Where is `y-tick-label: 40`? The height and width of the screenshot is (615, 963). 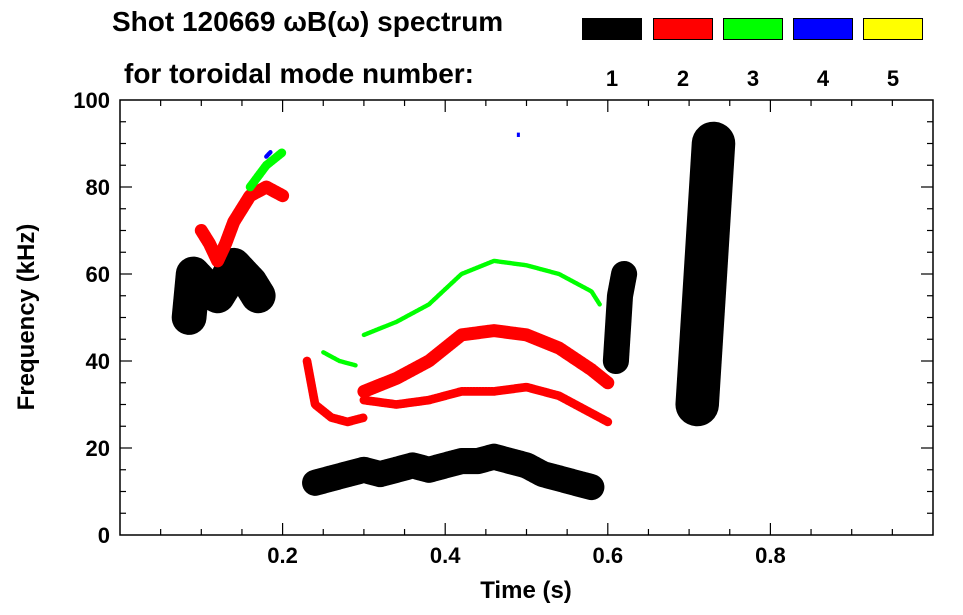 y-tick-label: 40 is located at coordinates (98, 361).